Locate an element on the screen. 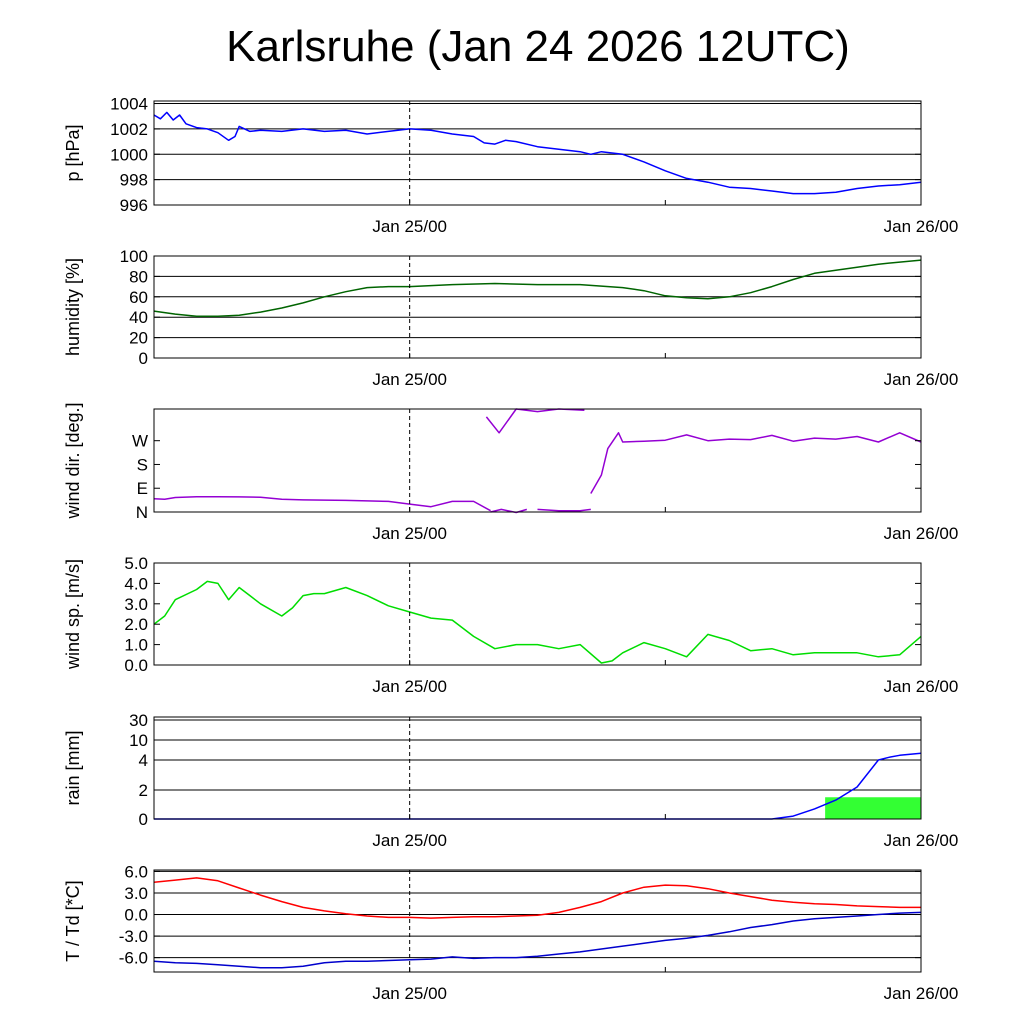 The height and width of the screenshot is (1024, 1024). y-axis-label: humidity [%] is located at coordinates (73, 307).